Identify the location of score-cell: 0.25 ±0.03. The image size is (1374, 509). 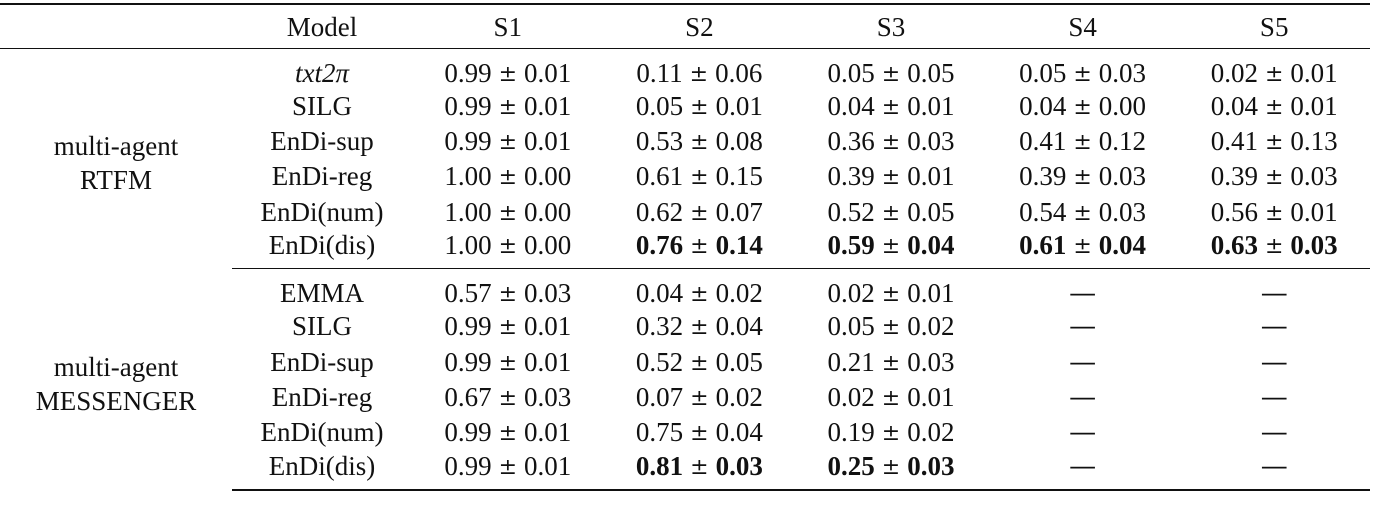
(891, 470).